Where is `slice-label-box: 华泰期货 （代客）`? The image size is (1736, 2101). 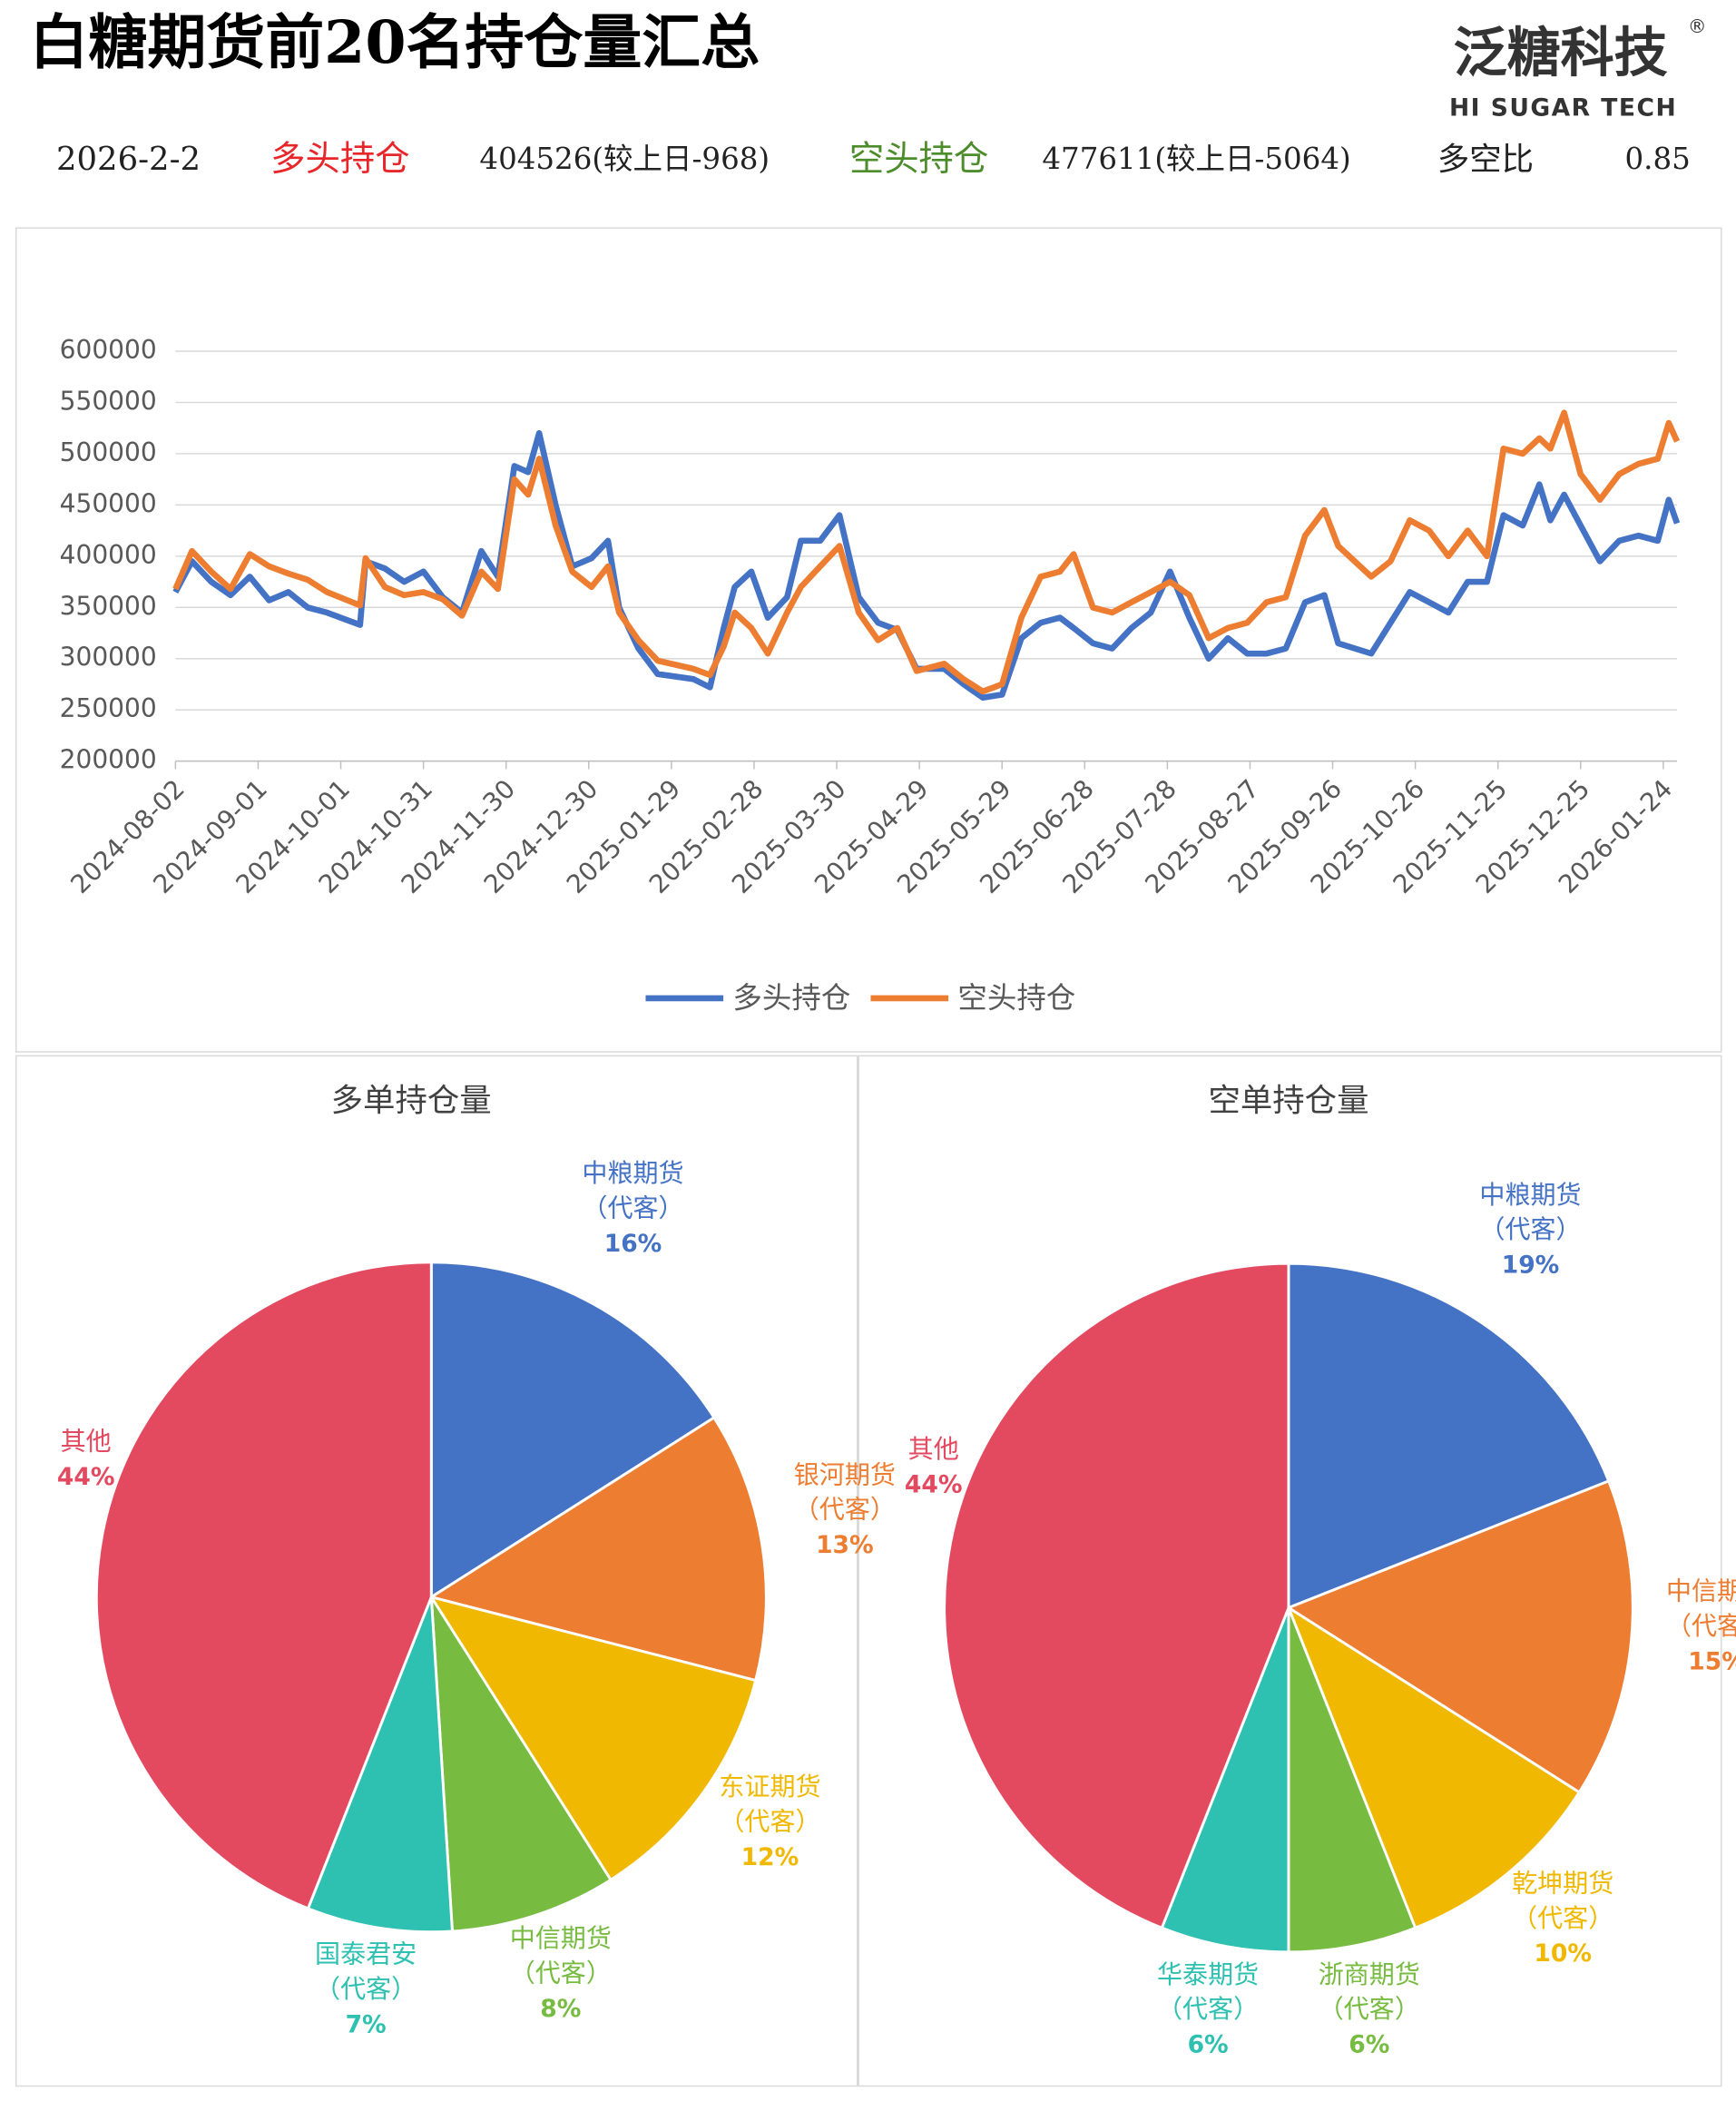 slice-label-box: 华泰期货 （代客） is located at coordinates (1208, 1991).